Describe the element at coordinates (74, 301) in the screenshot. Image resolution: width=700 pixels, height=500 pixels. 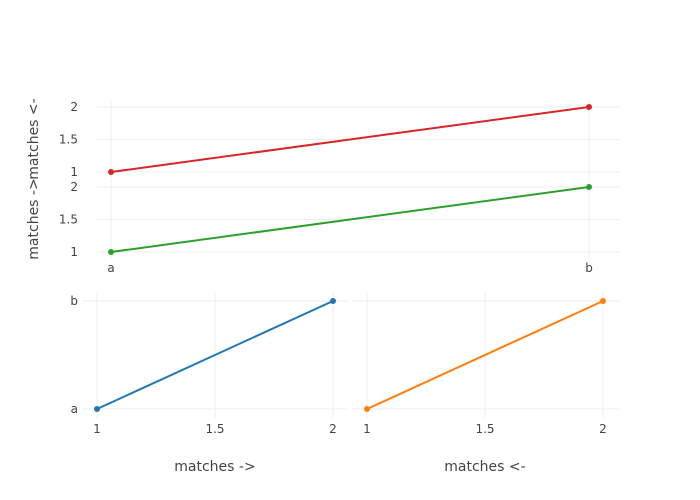
I see `y-category-tick-label: b` at that location.